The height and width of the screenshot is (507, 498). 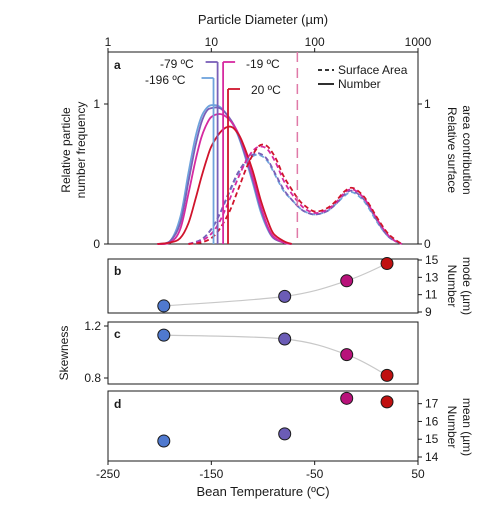 I want to click on panel-a-label: a, so click(x=117, y=65).